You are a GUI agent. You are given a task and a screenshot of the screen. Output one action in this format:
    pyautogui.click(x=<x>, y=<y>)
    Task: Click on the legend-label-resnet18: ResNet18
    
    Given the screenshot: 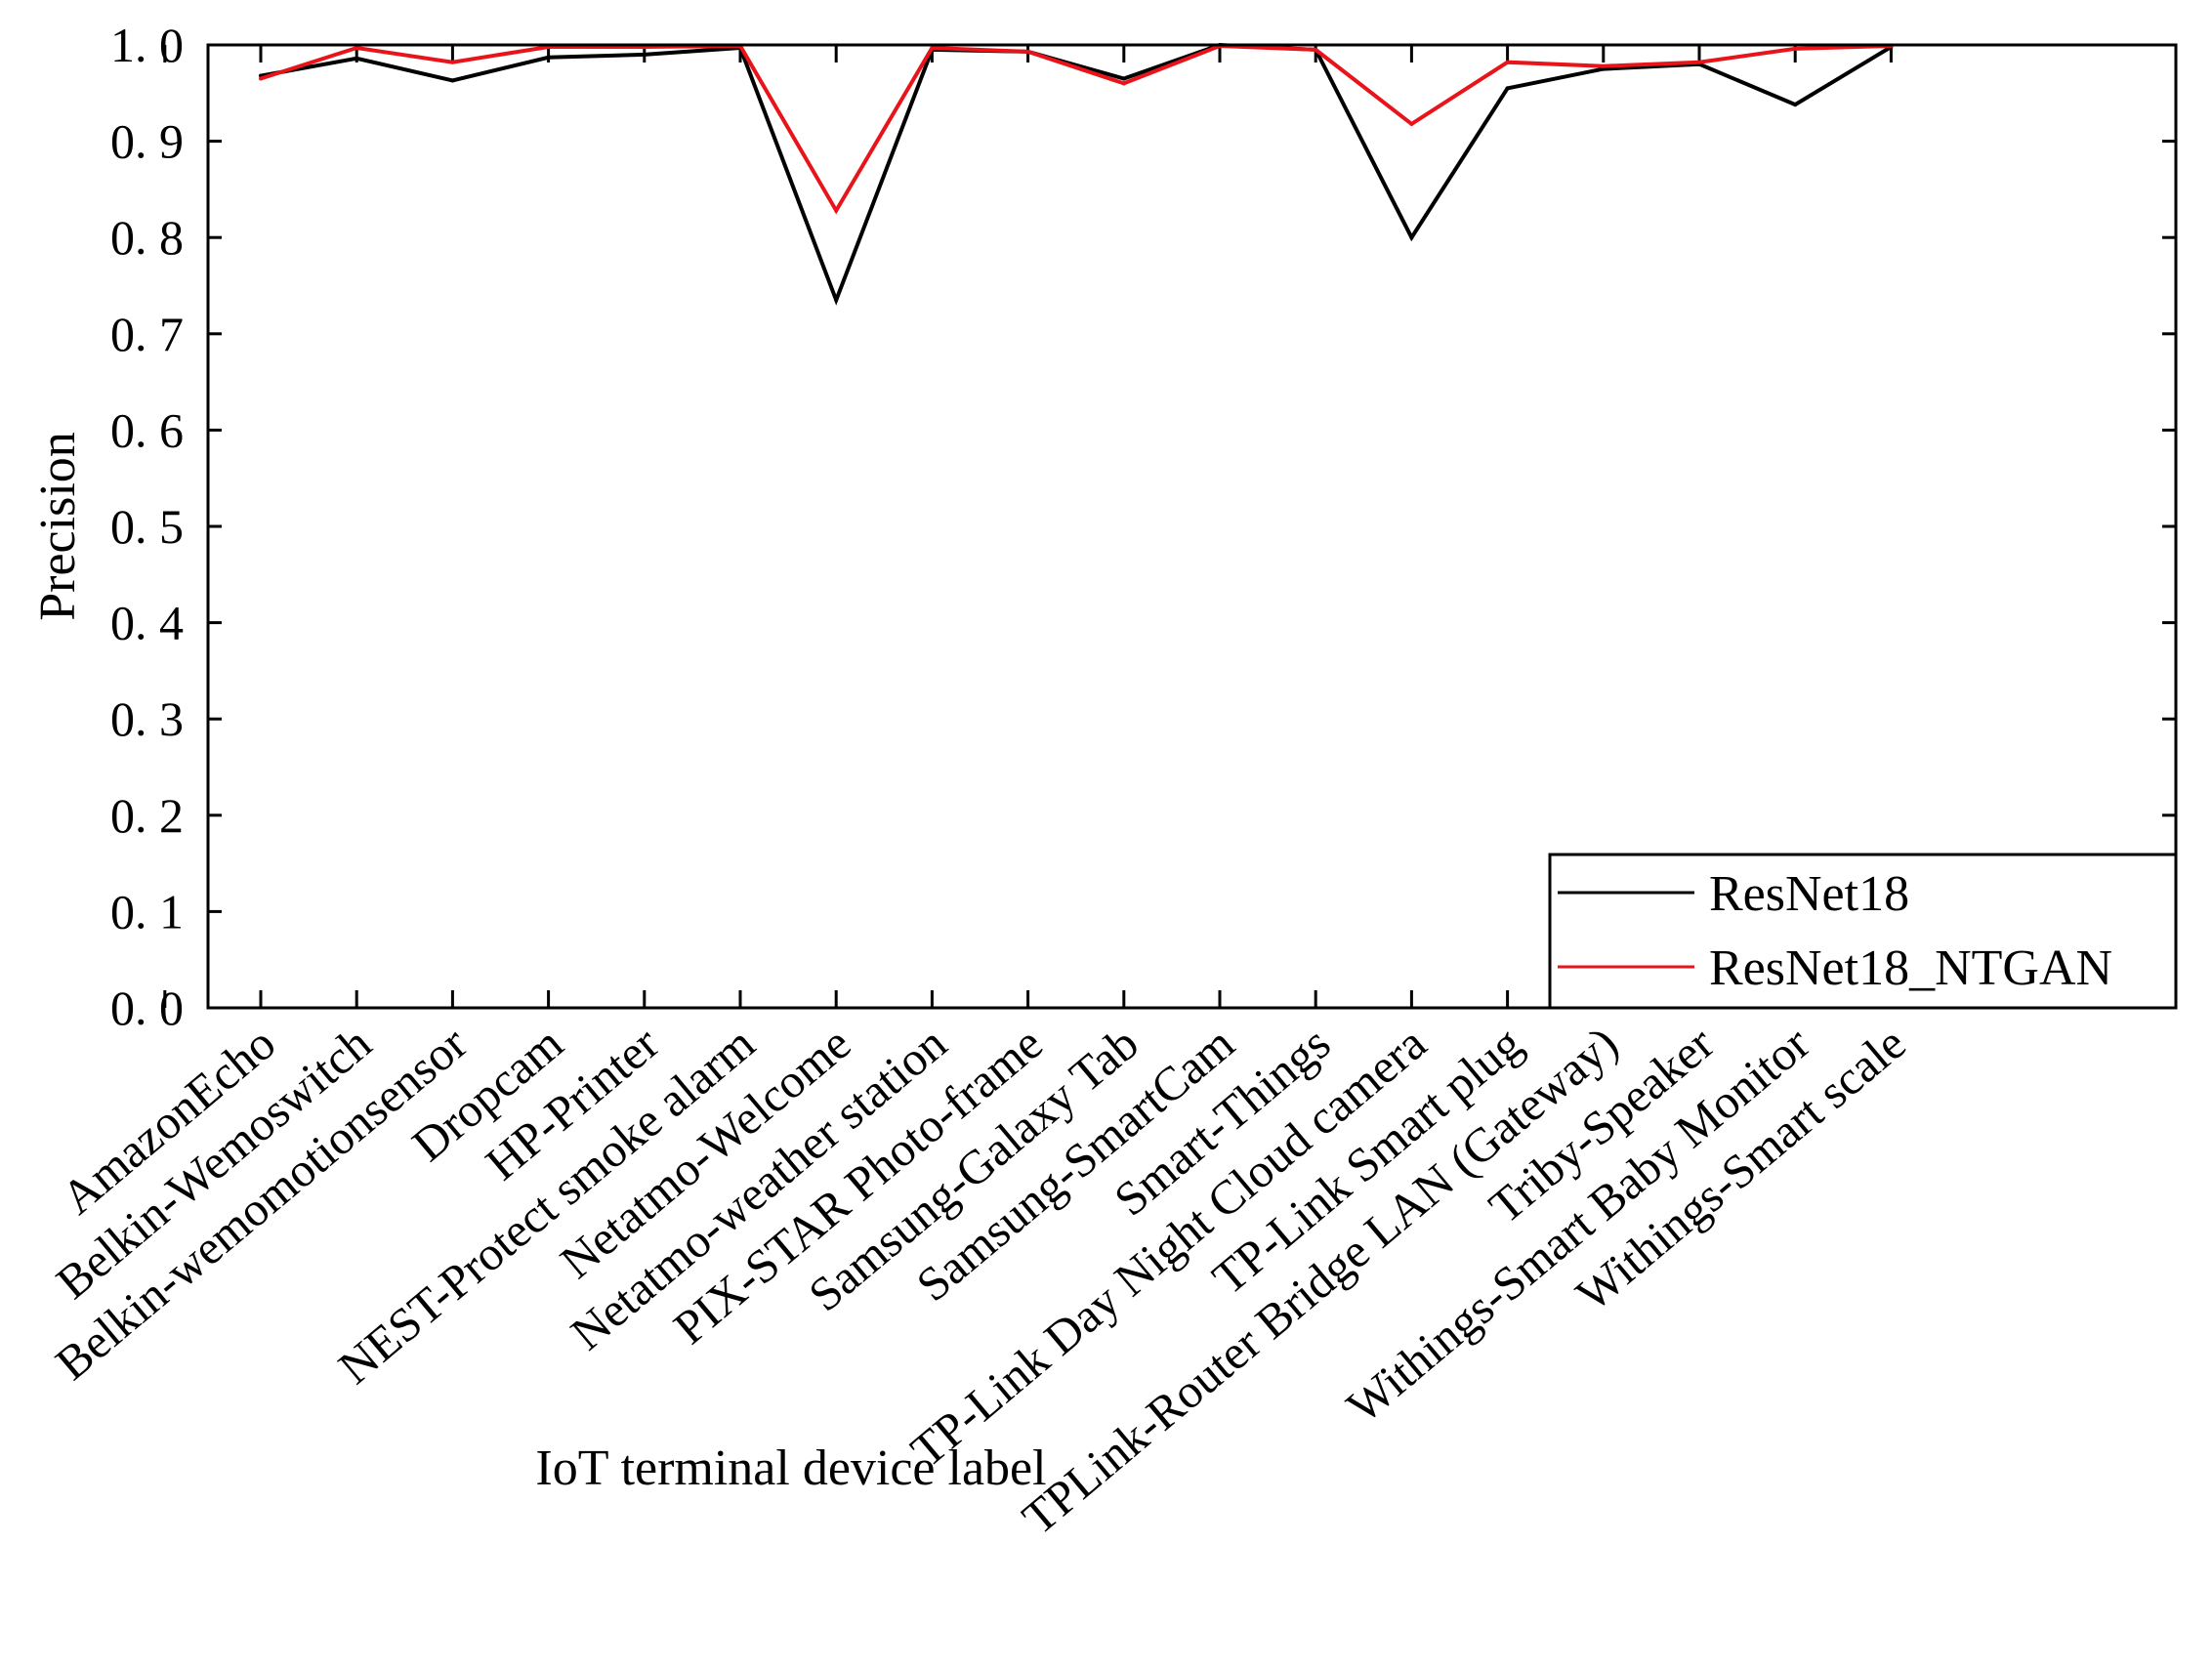 What is the action you would take?
    pyautogui.click(x=1809, y=894)
    